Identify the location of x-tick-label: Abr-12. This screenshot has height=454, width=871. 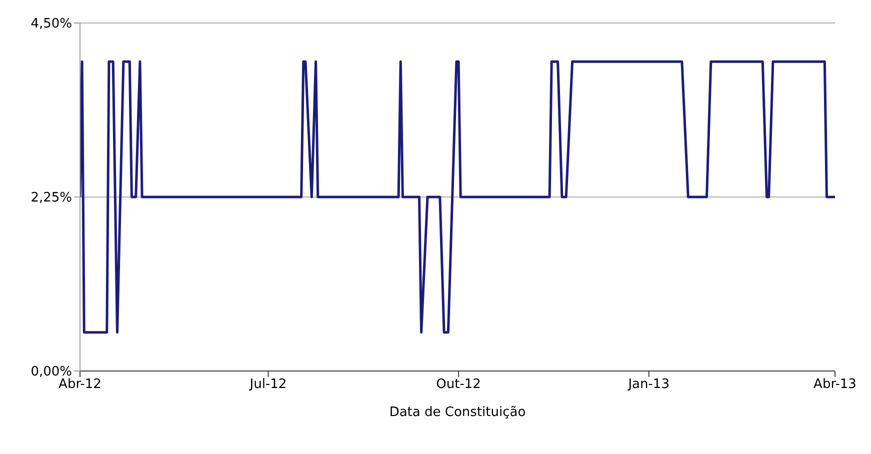
(80, 384).